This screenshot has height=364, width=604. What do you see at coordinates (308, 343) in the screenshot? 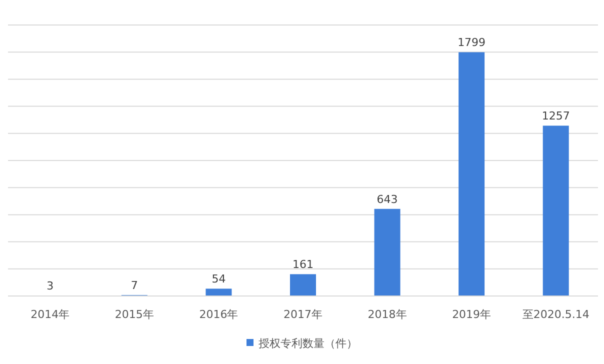
I see `legend-label: 授权专利数量（件）` at bounding box center [308, 343].